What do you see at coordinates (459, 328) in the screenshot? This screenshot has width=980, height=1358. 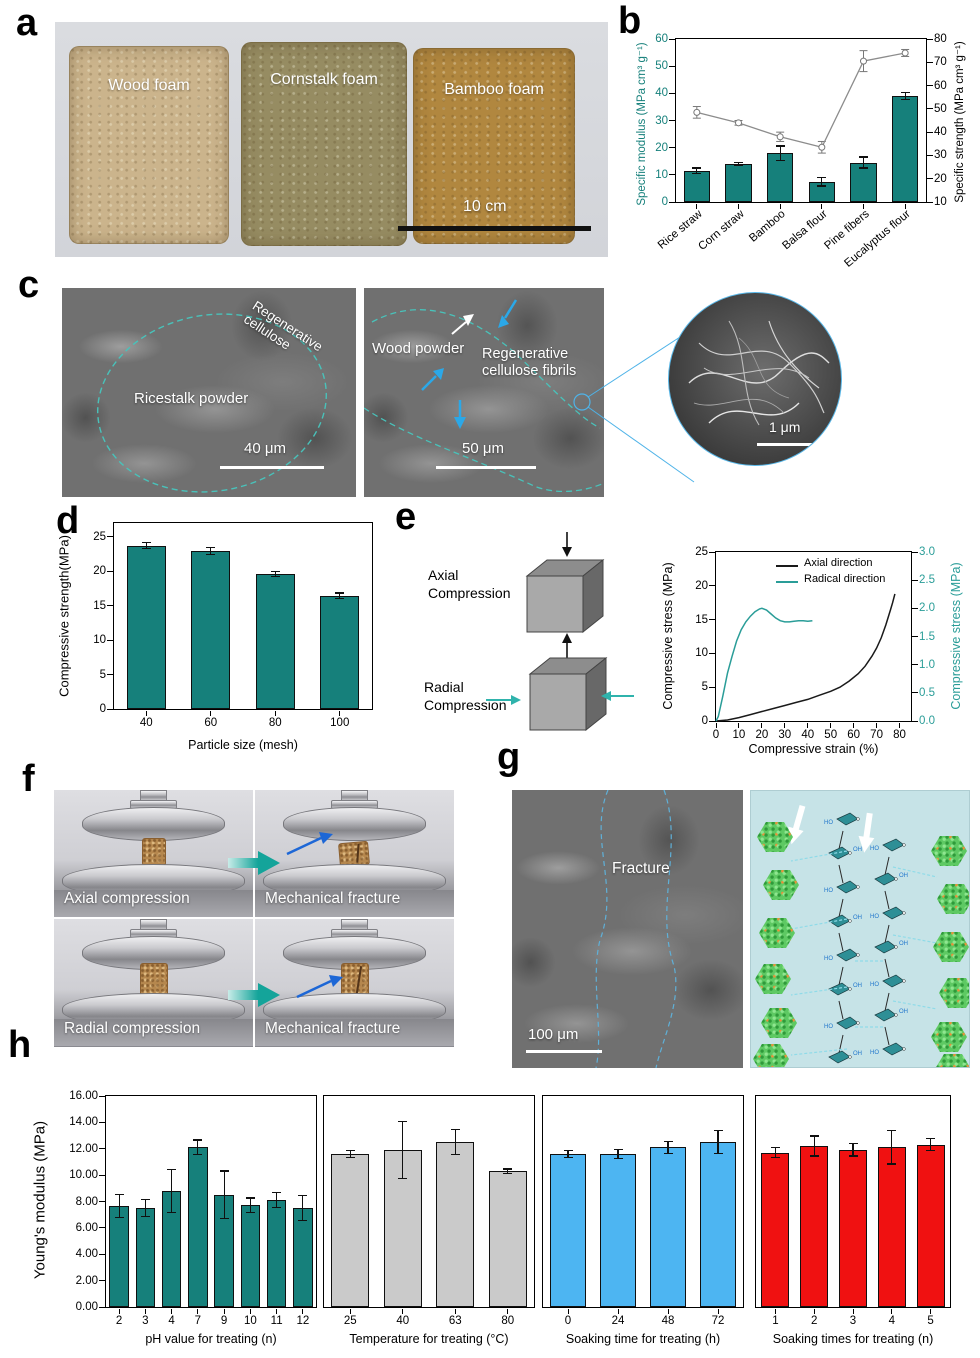 I see `white-arrow-icon` at bounding box center [459, 328].